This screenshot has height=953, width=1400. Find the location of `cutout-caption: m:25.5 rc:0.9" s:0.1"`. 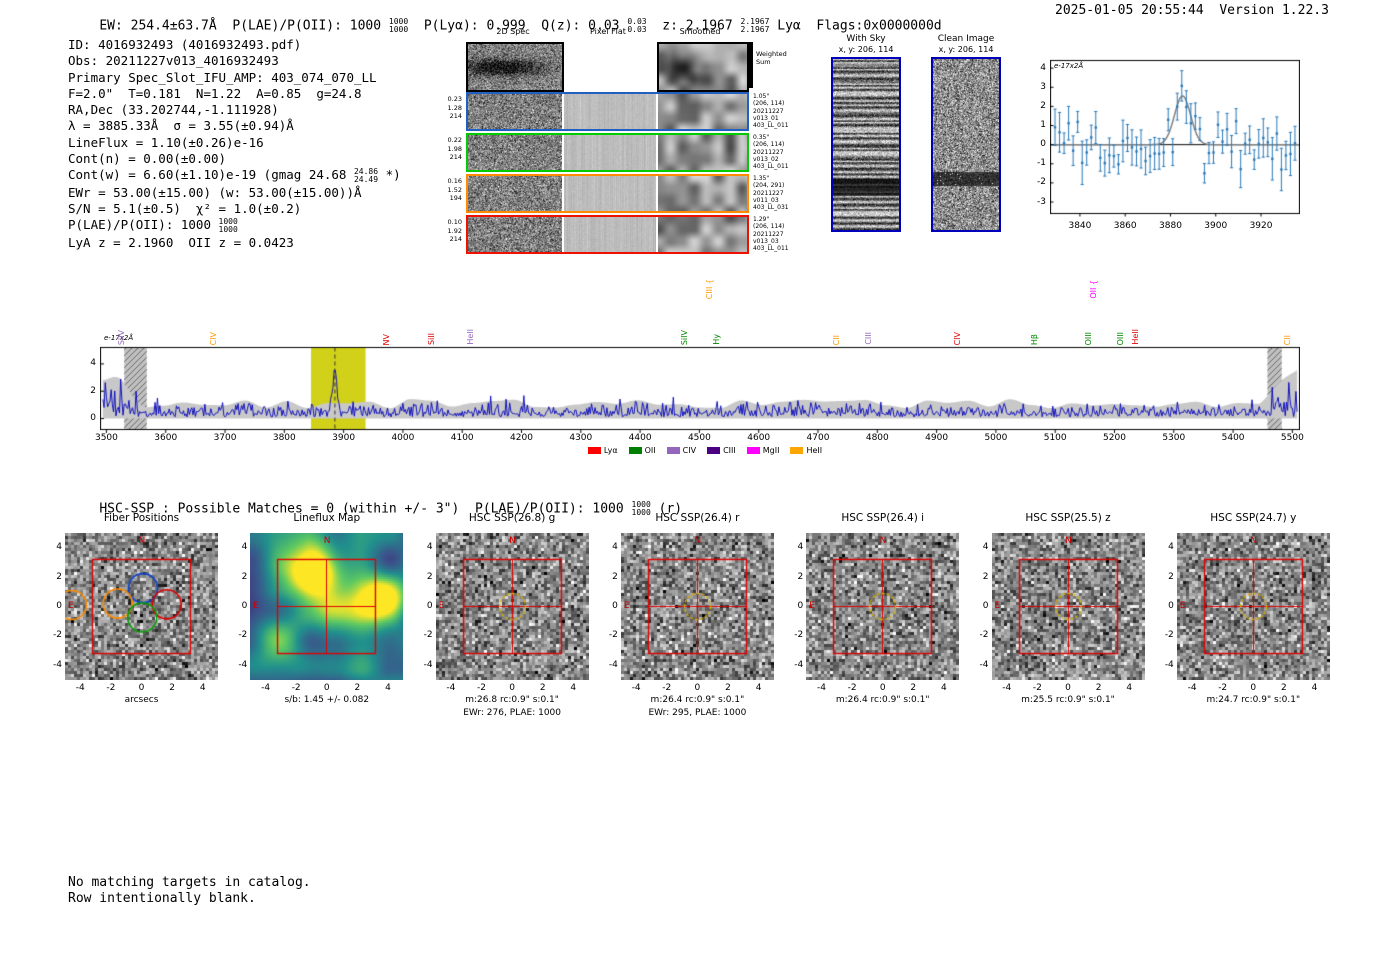

cutout-caption: m:25.5 rc:0.9" s:0.1" is located at coordinates (1068, 700).